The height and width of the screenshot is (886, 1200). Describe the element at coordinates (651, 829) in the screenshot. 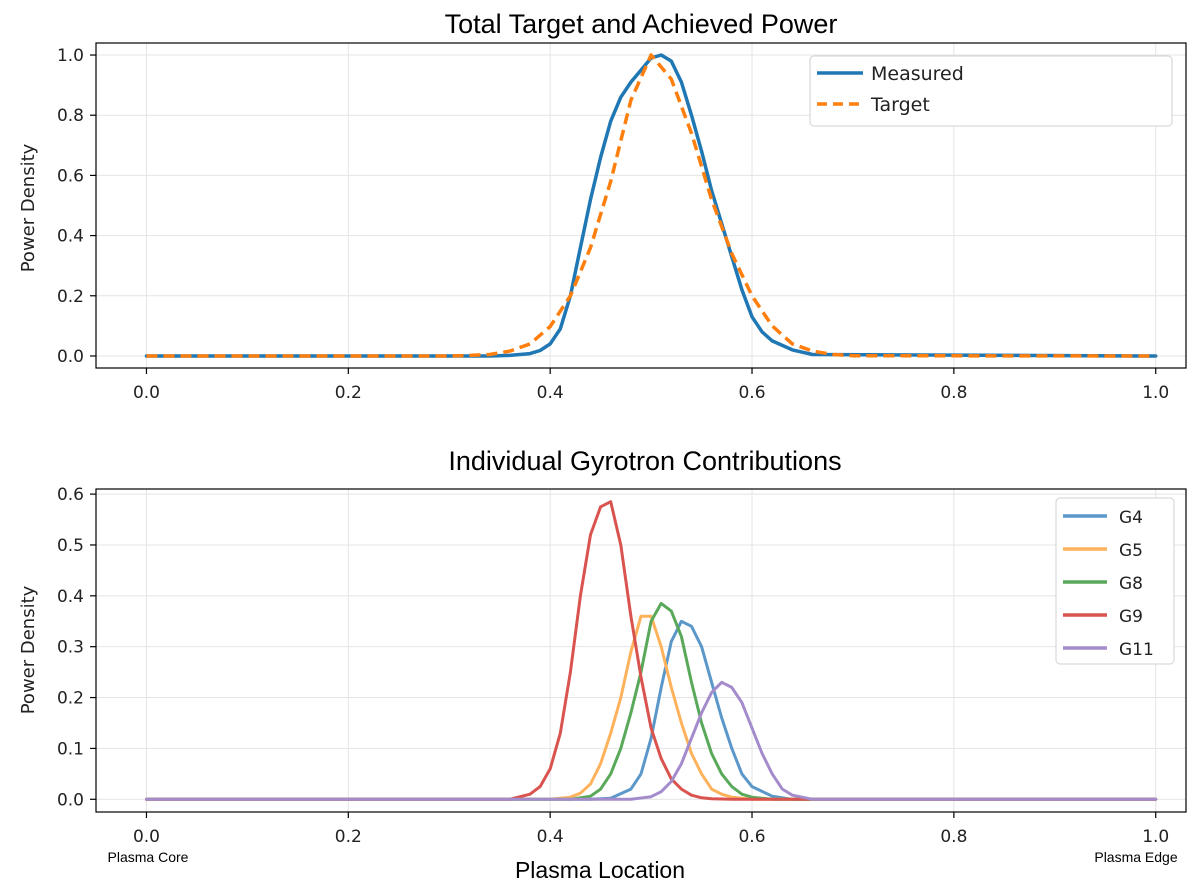

I see `x-ticks-bottom: 0.0 0.2 0.4 0.6 0.8 1.0` at that location.